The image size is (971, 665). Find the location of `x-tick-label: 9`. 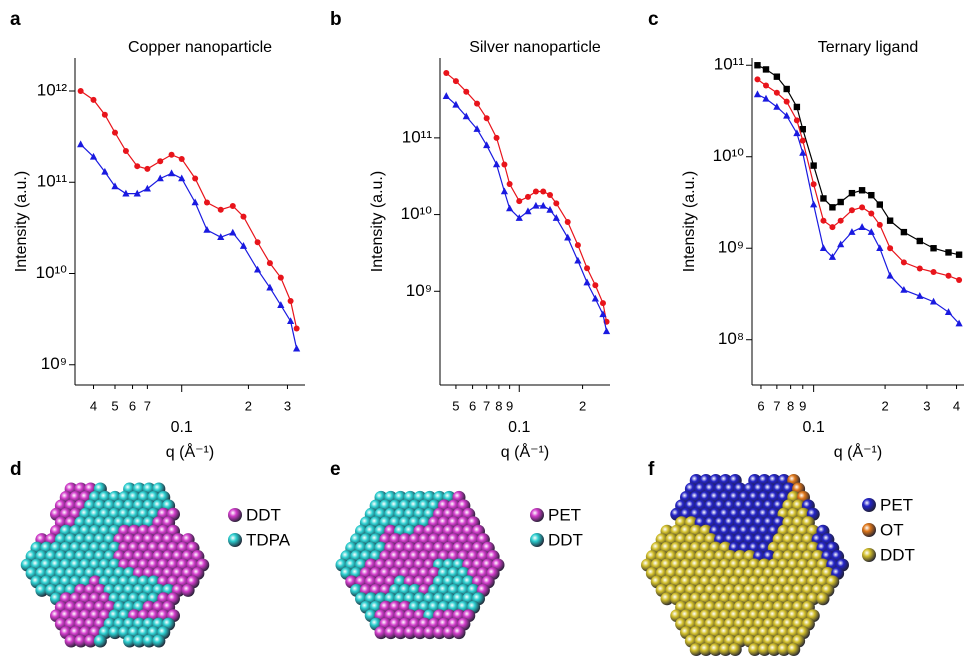

x-tick-label: 9 is located at coordinates (509, 405).